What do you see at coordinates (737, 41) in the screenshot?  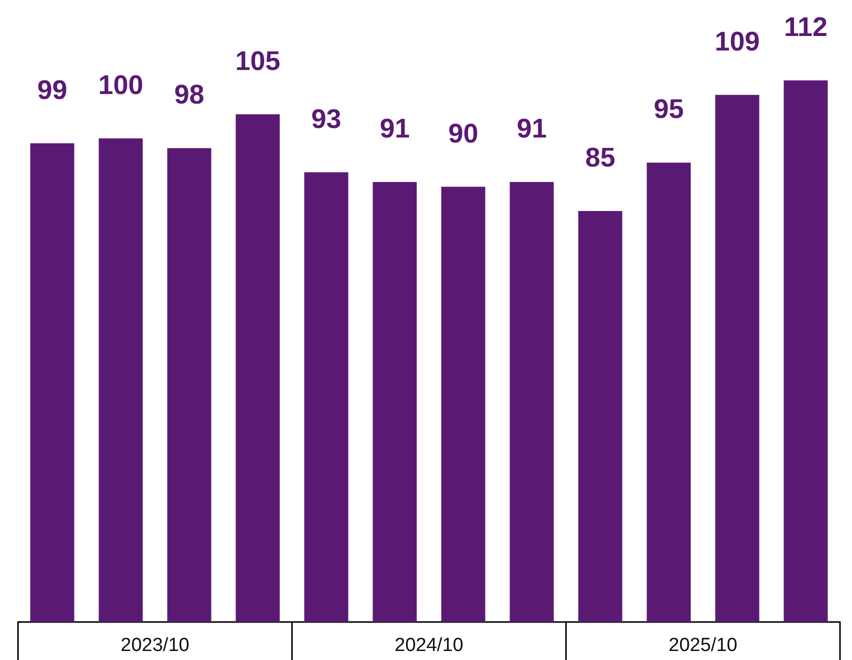 I see `data-label: 109` at bounding box center [737, 41].